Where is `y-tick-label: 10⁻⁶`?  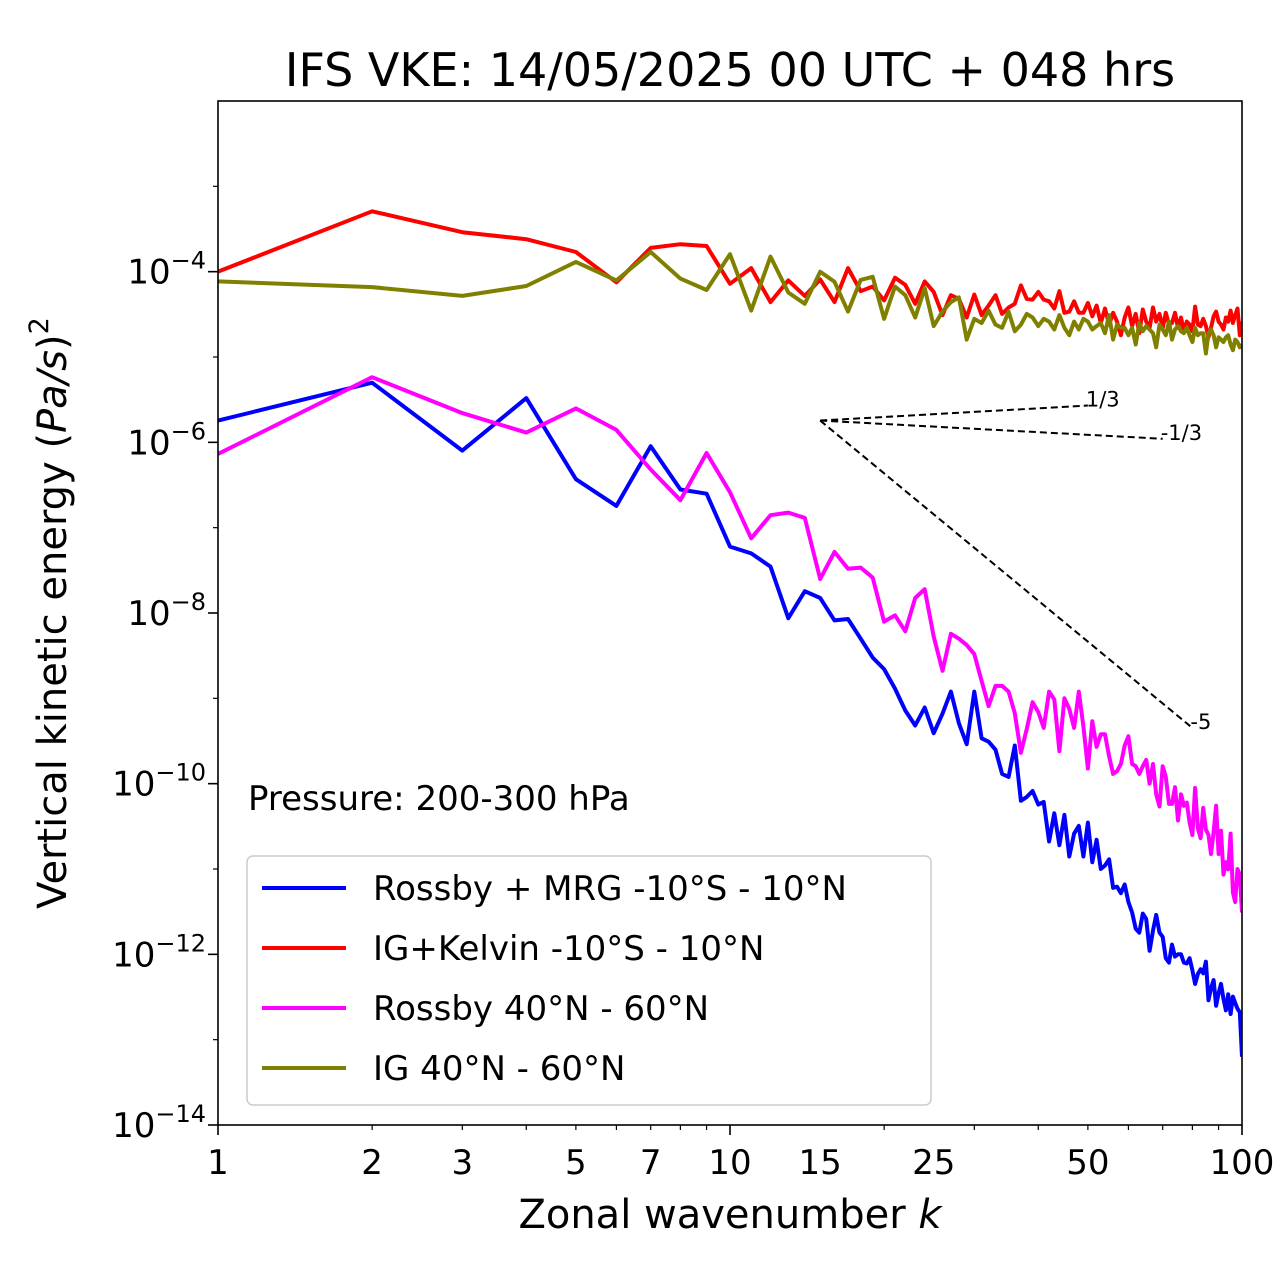 y-tick-label: 10⁻⁶ is located at coordinates (166, 440).